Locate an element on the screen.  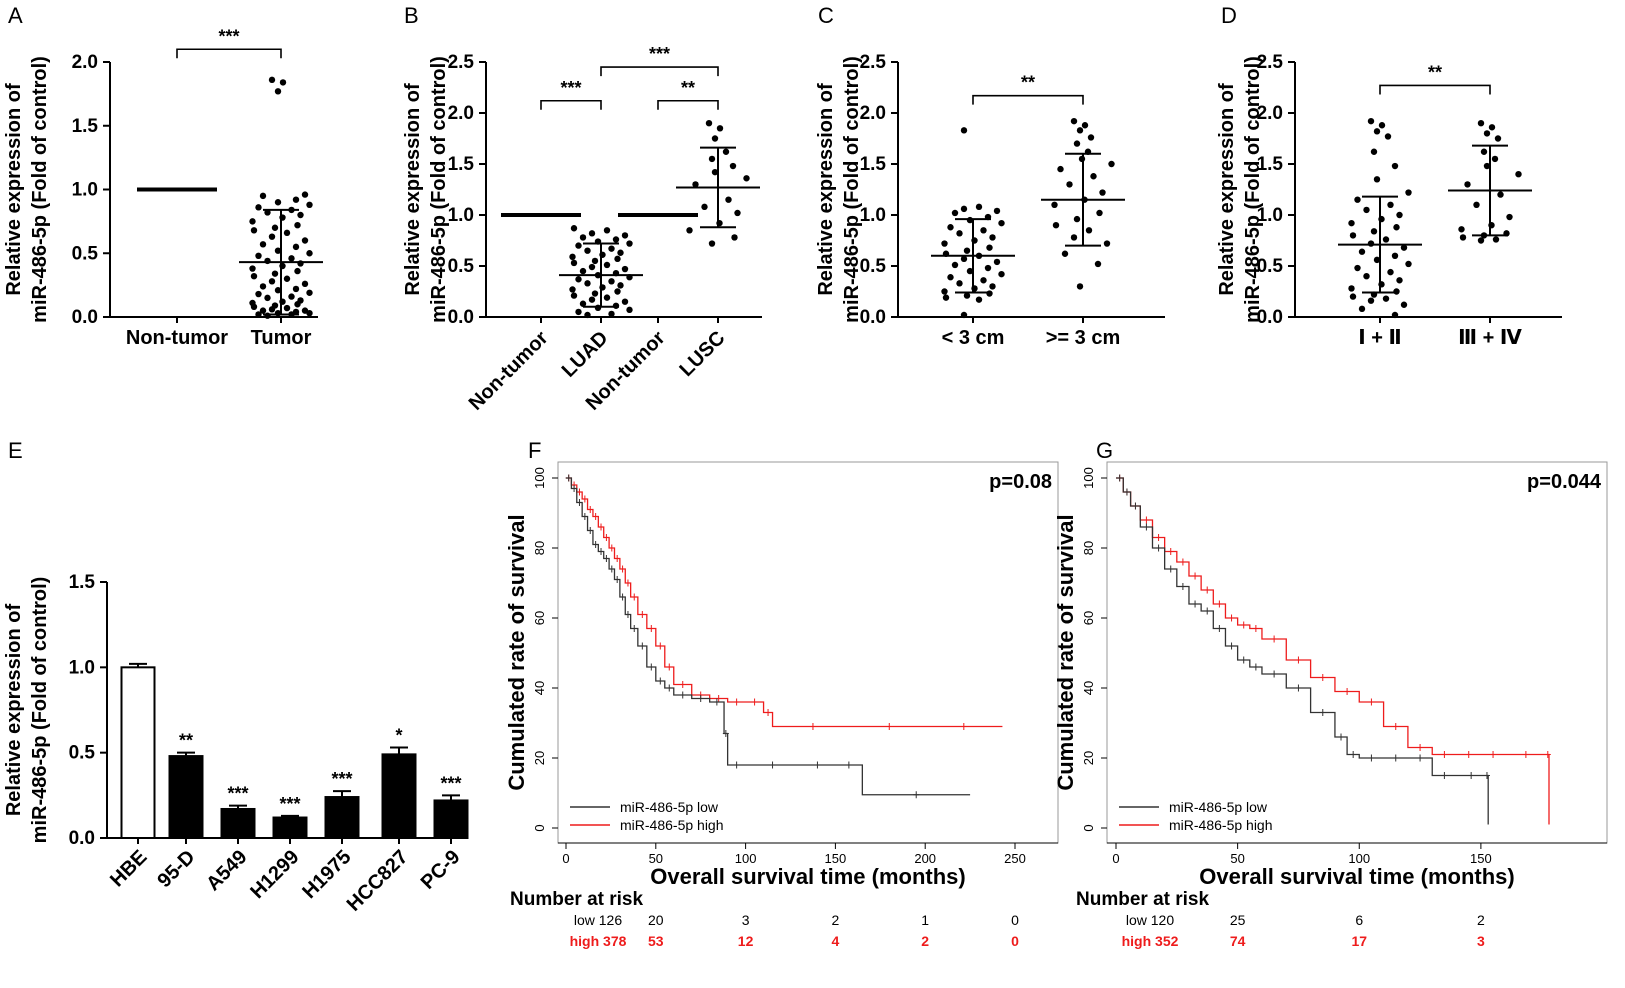
y-axis-title: Cumulated rate of survival is located at coordinates (516, 652).